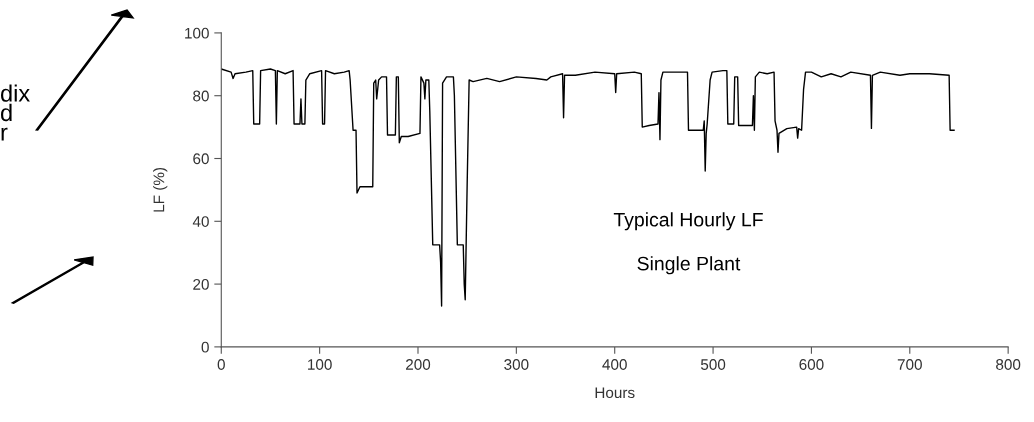 This screenshot has width=1034, height=422. I want to click on x-tick-label: 400, so click(614, 364).